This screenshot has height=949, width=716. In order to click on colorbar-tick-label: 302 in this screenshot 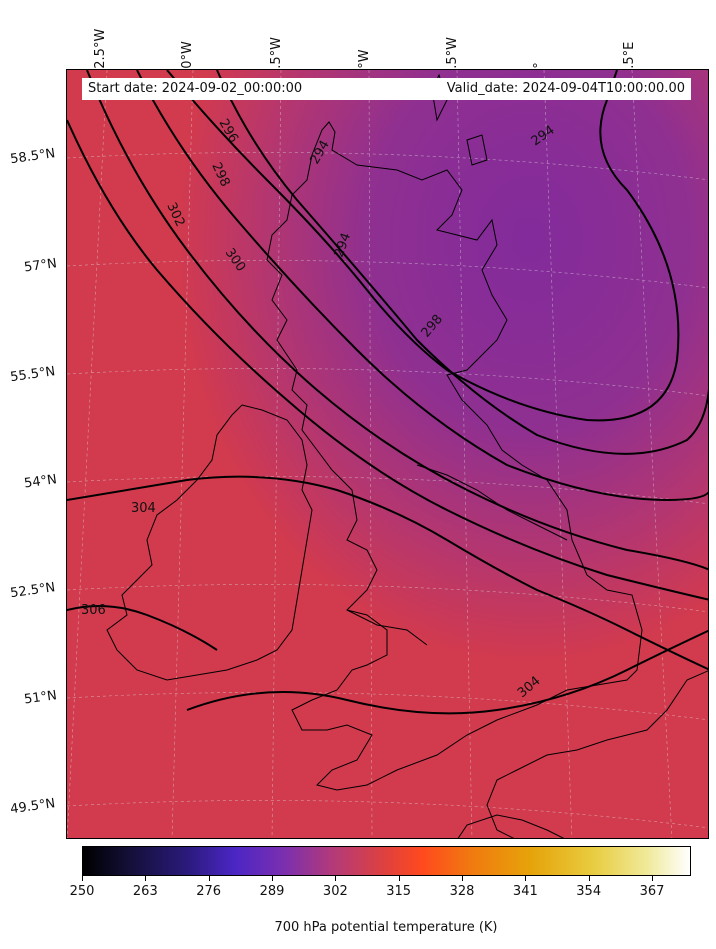, I will do `click(335, 891)`.